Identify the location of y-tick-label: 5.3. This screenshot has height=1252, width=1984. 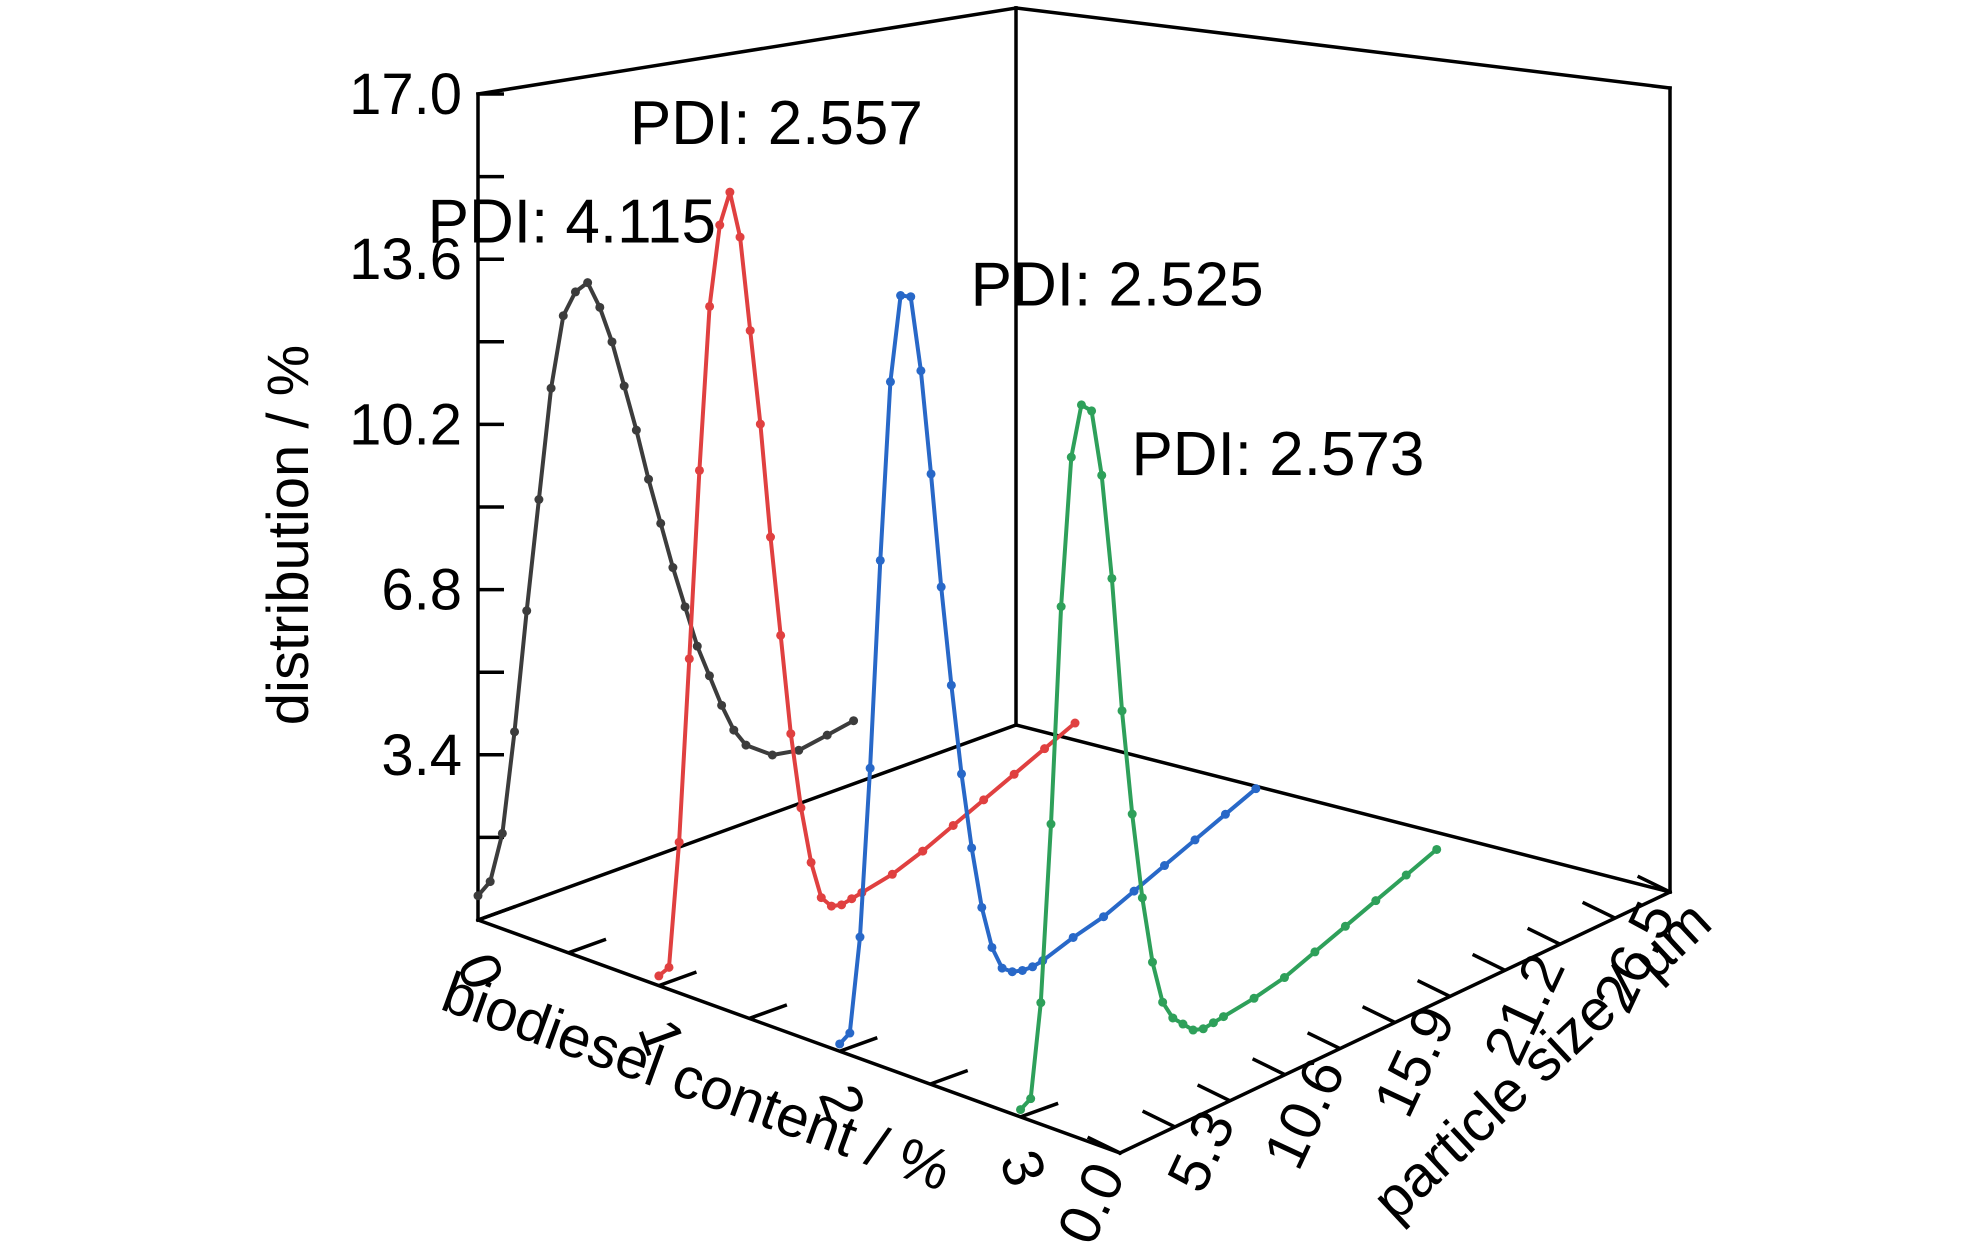
(1201, 1151).